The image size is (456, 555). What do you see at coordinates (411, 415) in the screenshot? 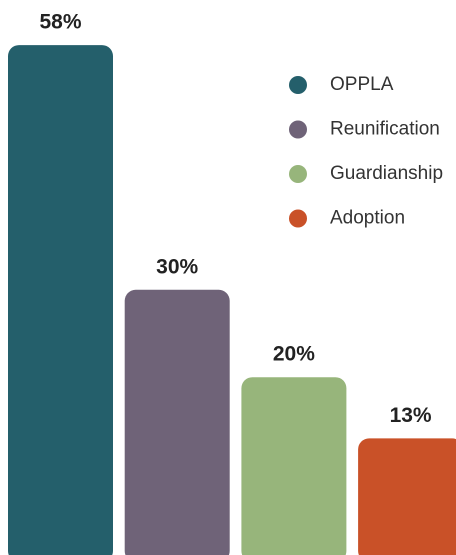
I see `value-label: 13%` at bounding box center [411, 415].